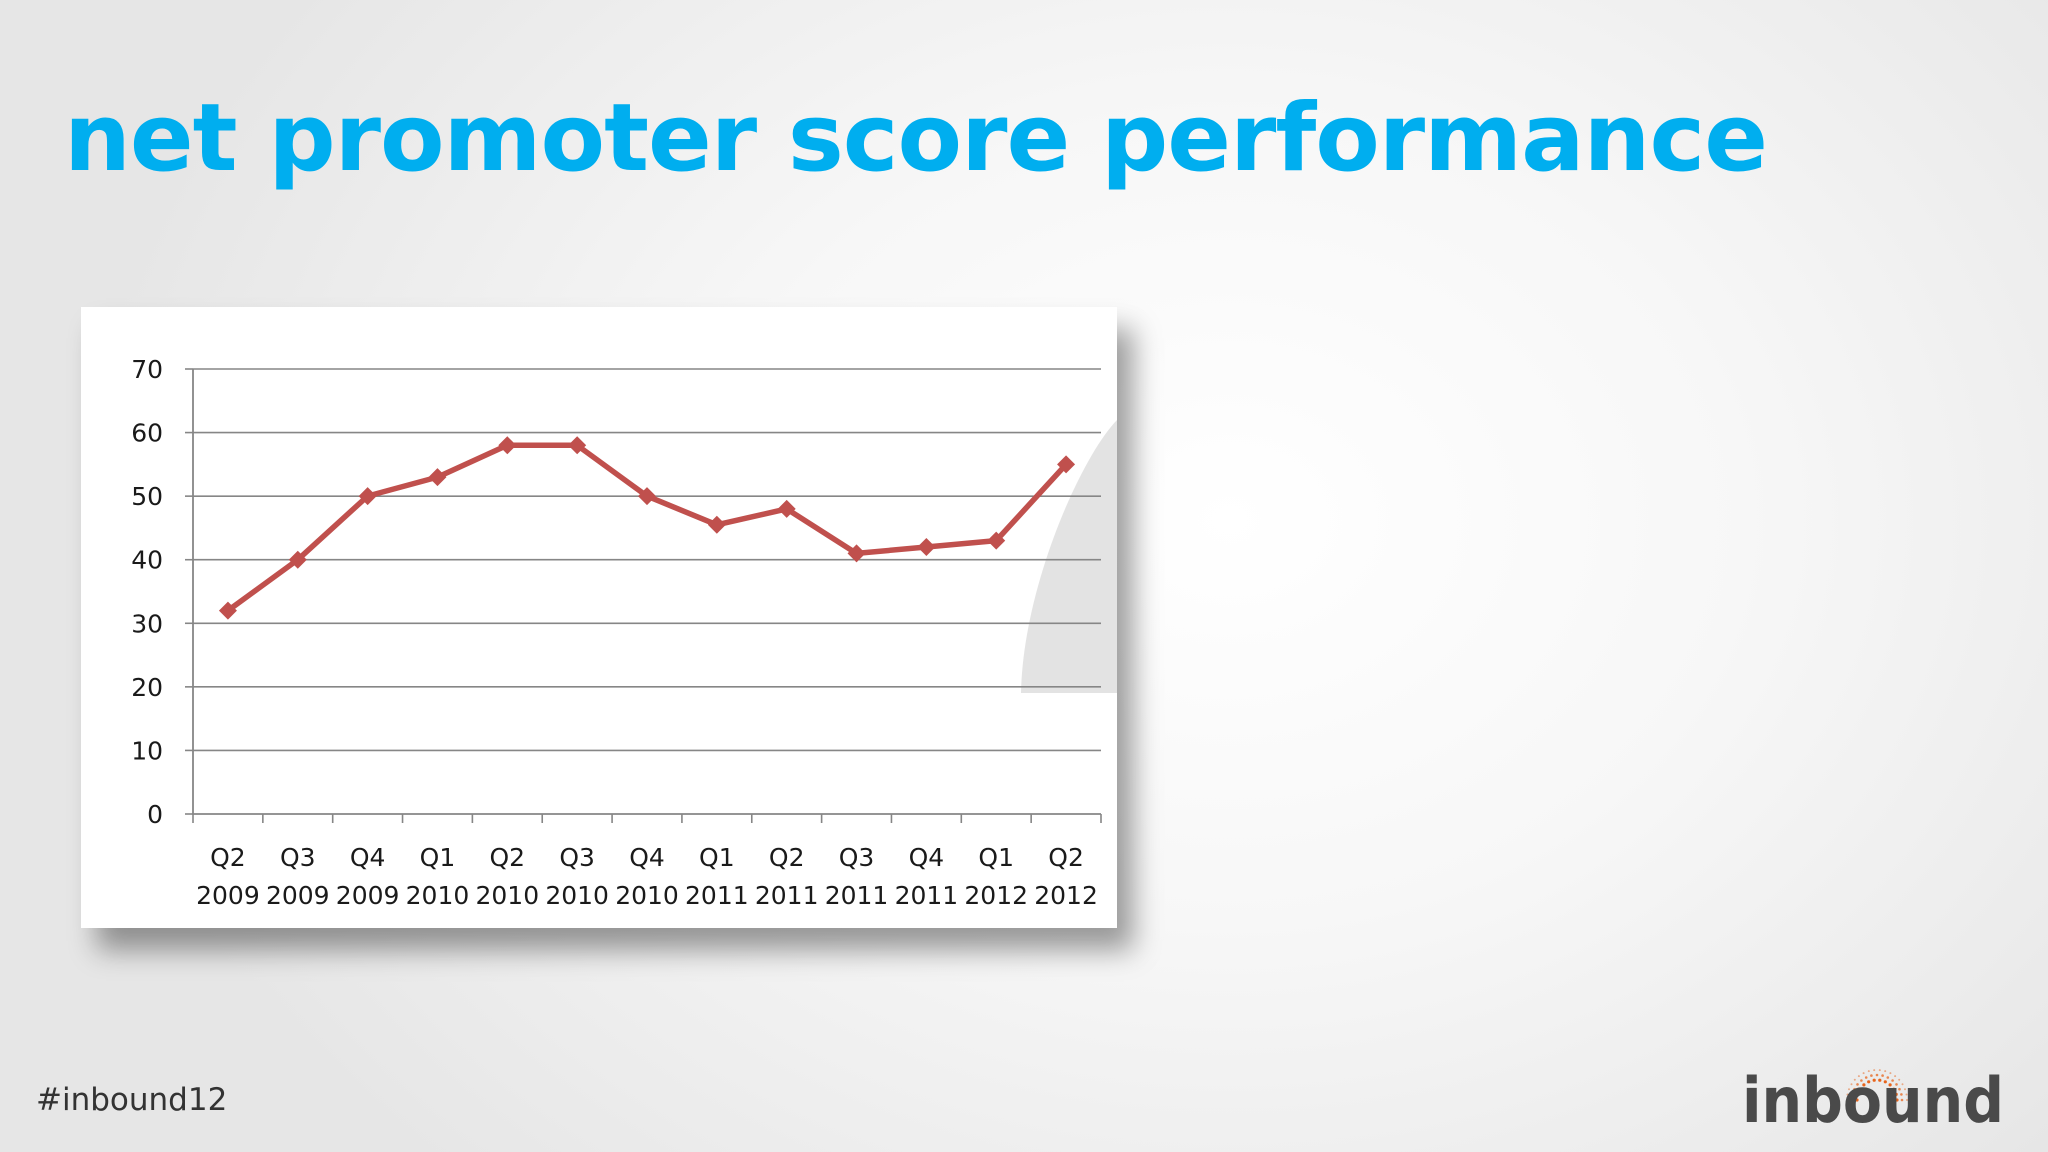 The height and width of the screenshot is (1152, 2048). I want to click on y-tick-label: 60, so click(147, 433).